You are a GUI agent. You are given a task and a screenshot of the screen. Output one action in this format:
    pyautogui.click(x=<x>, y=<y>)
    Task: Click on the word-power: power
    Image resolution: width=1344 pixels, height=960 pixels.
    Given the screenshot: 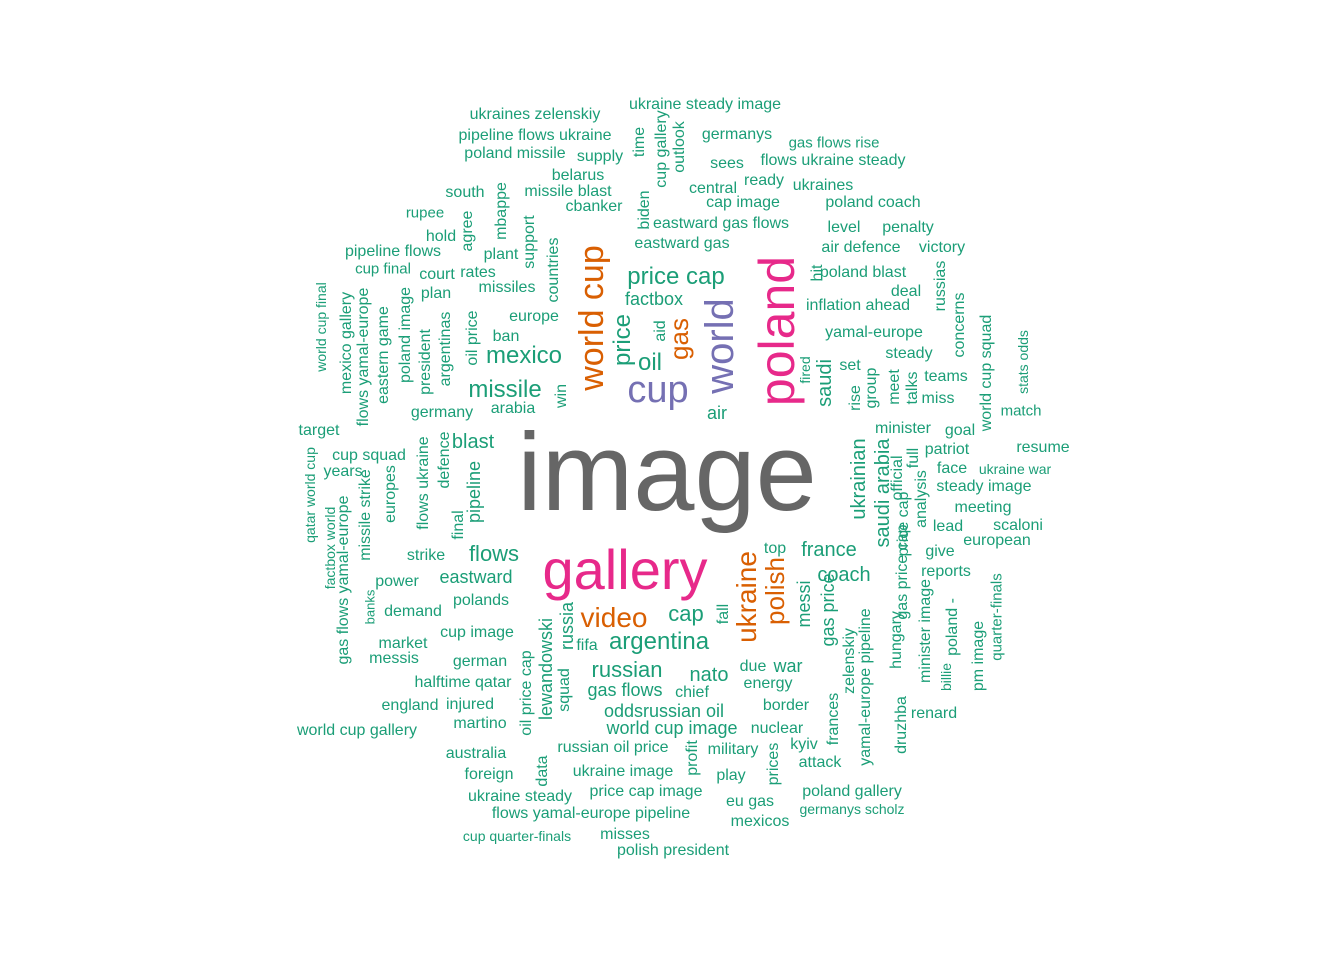 What is the action you would take?
    pyautogui.click(x=397, y=581)
    